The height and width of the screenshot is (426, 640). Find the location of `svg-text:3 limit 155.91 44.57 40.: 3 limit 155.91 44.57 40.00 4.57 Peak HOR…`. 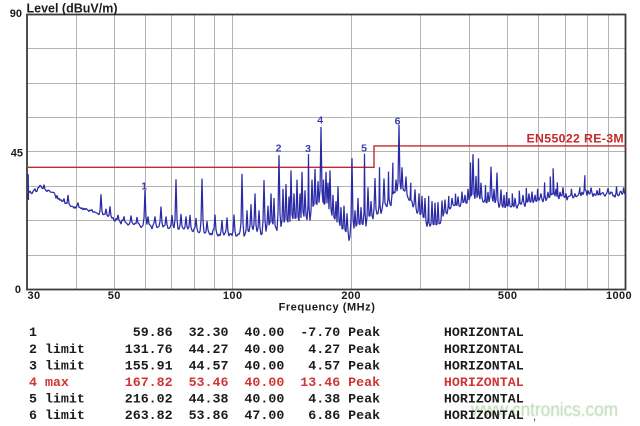

svg-text:3 limit 155.91 44.57 40.: 3 limit 155.91 44.57 40.00 4.57 Peak HOR… is located at coordinates (272, 365).